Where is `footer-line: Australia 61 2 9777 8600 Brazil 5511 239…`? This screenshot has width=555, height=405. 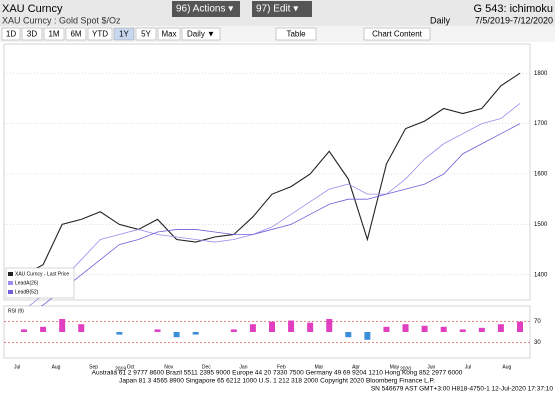 footer-line: Australia 61 2 9777 8600 Brazil 5511 239… is located at coordinates (277, 373).